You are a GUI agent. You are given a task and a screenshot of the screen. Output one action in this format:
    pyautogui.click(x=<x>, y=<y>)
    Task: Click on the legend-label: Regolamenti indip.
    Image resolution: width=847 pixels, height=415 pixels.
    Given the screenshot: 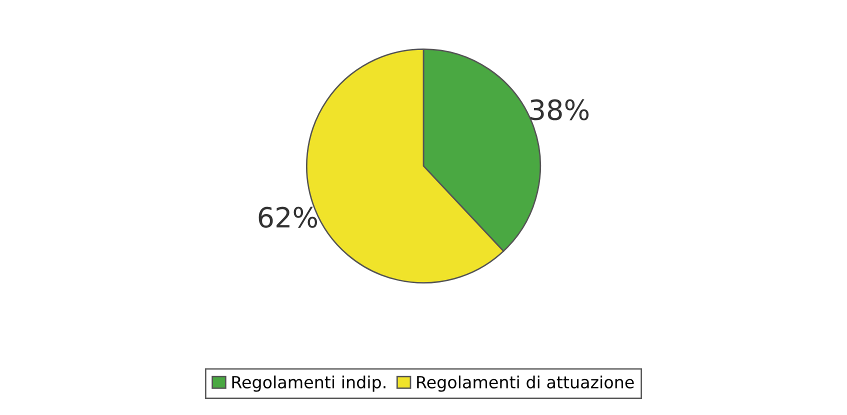 What is the action you would take?
    pyautogui.click(x=309, y=384)
    